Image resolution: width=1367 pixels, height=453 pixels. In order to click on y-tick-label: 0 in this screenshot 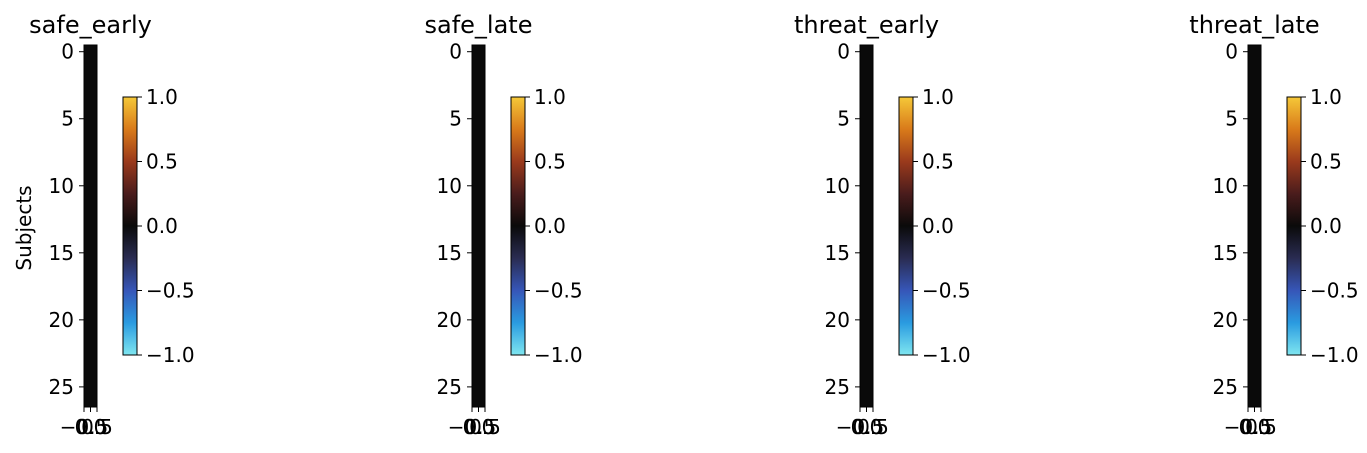, I will do `click(1231, 52)`.